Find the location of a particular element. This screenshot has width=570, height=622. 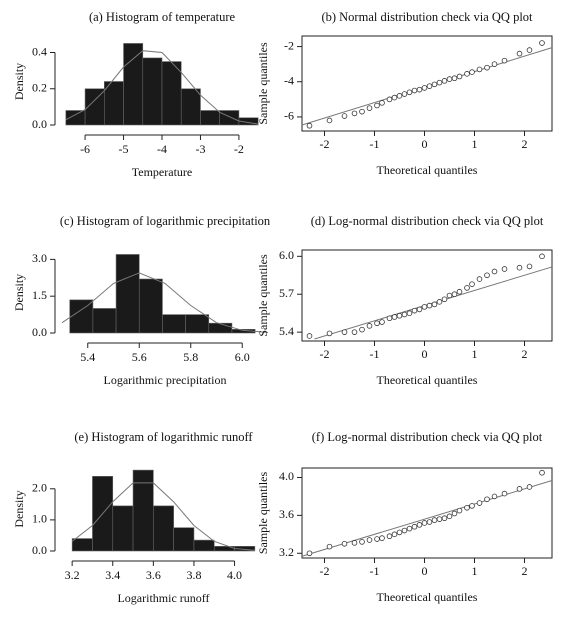

y-tick-label: 6.0 is located at coordinates (286, 255).